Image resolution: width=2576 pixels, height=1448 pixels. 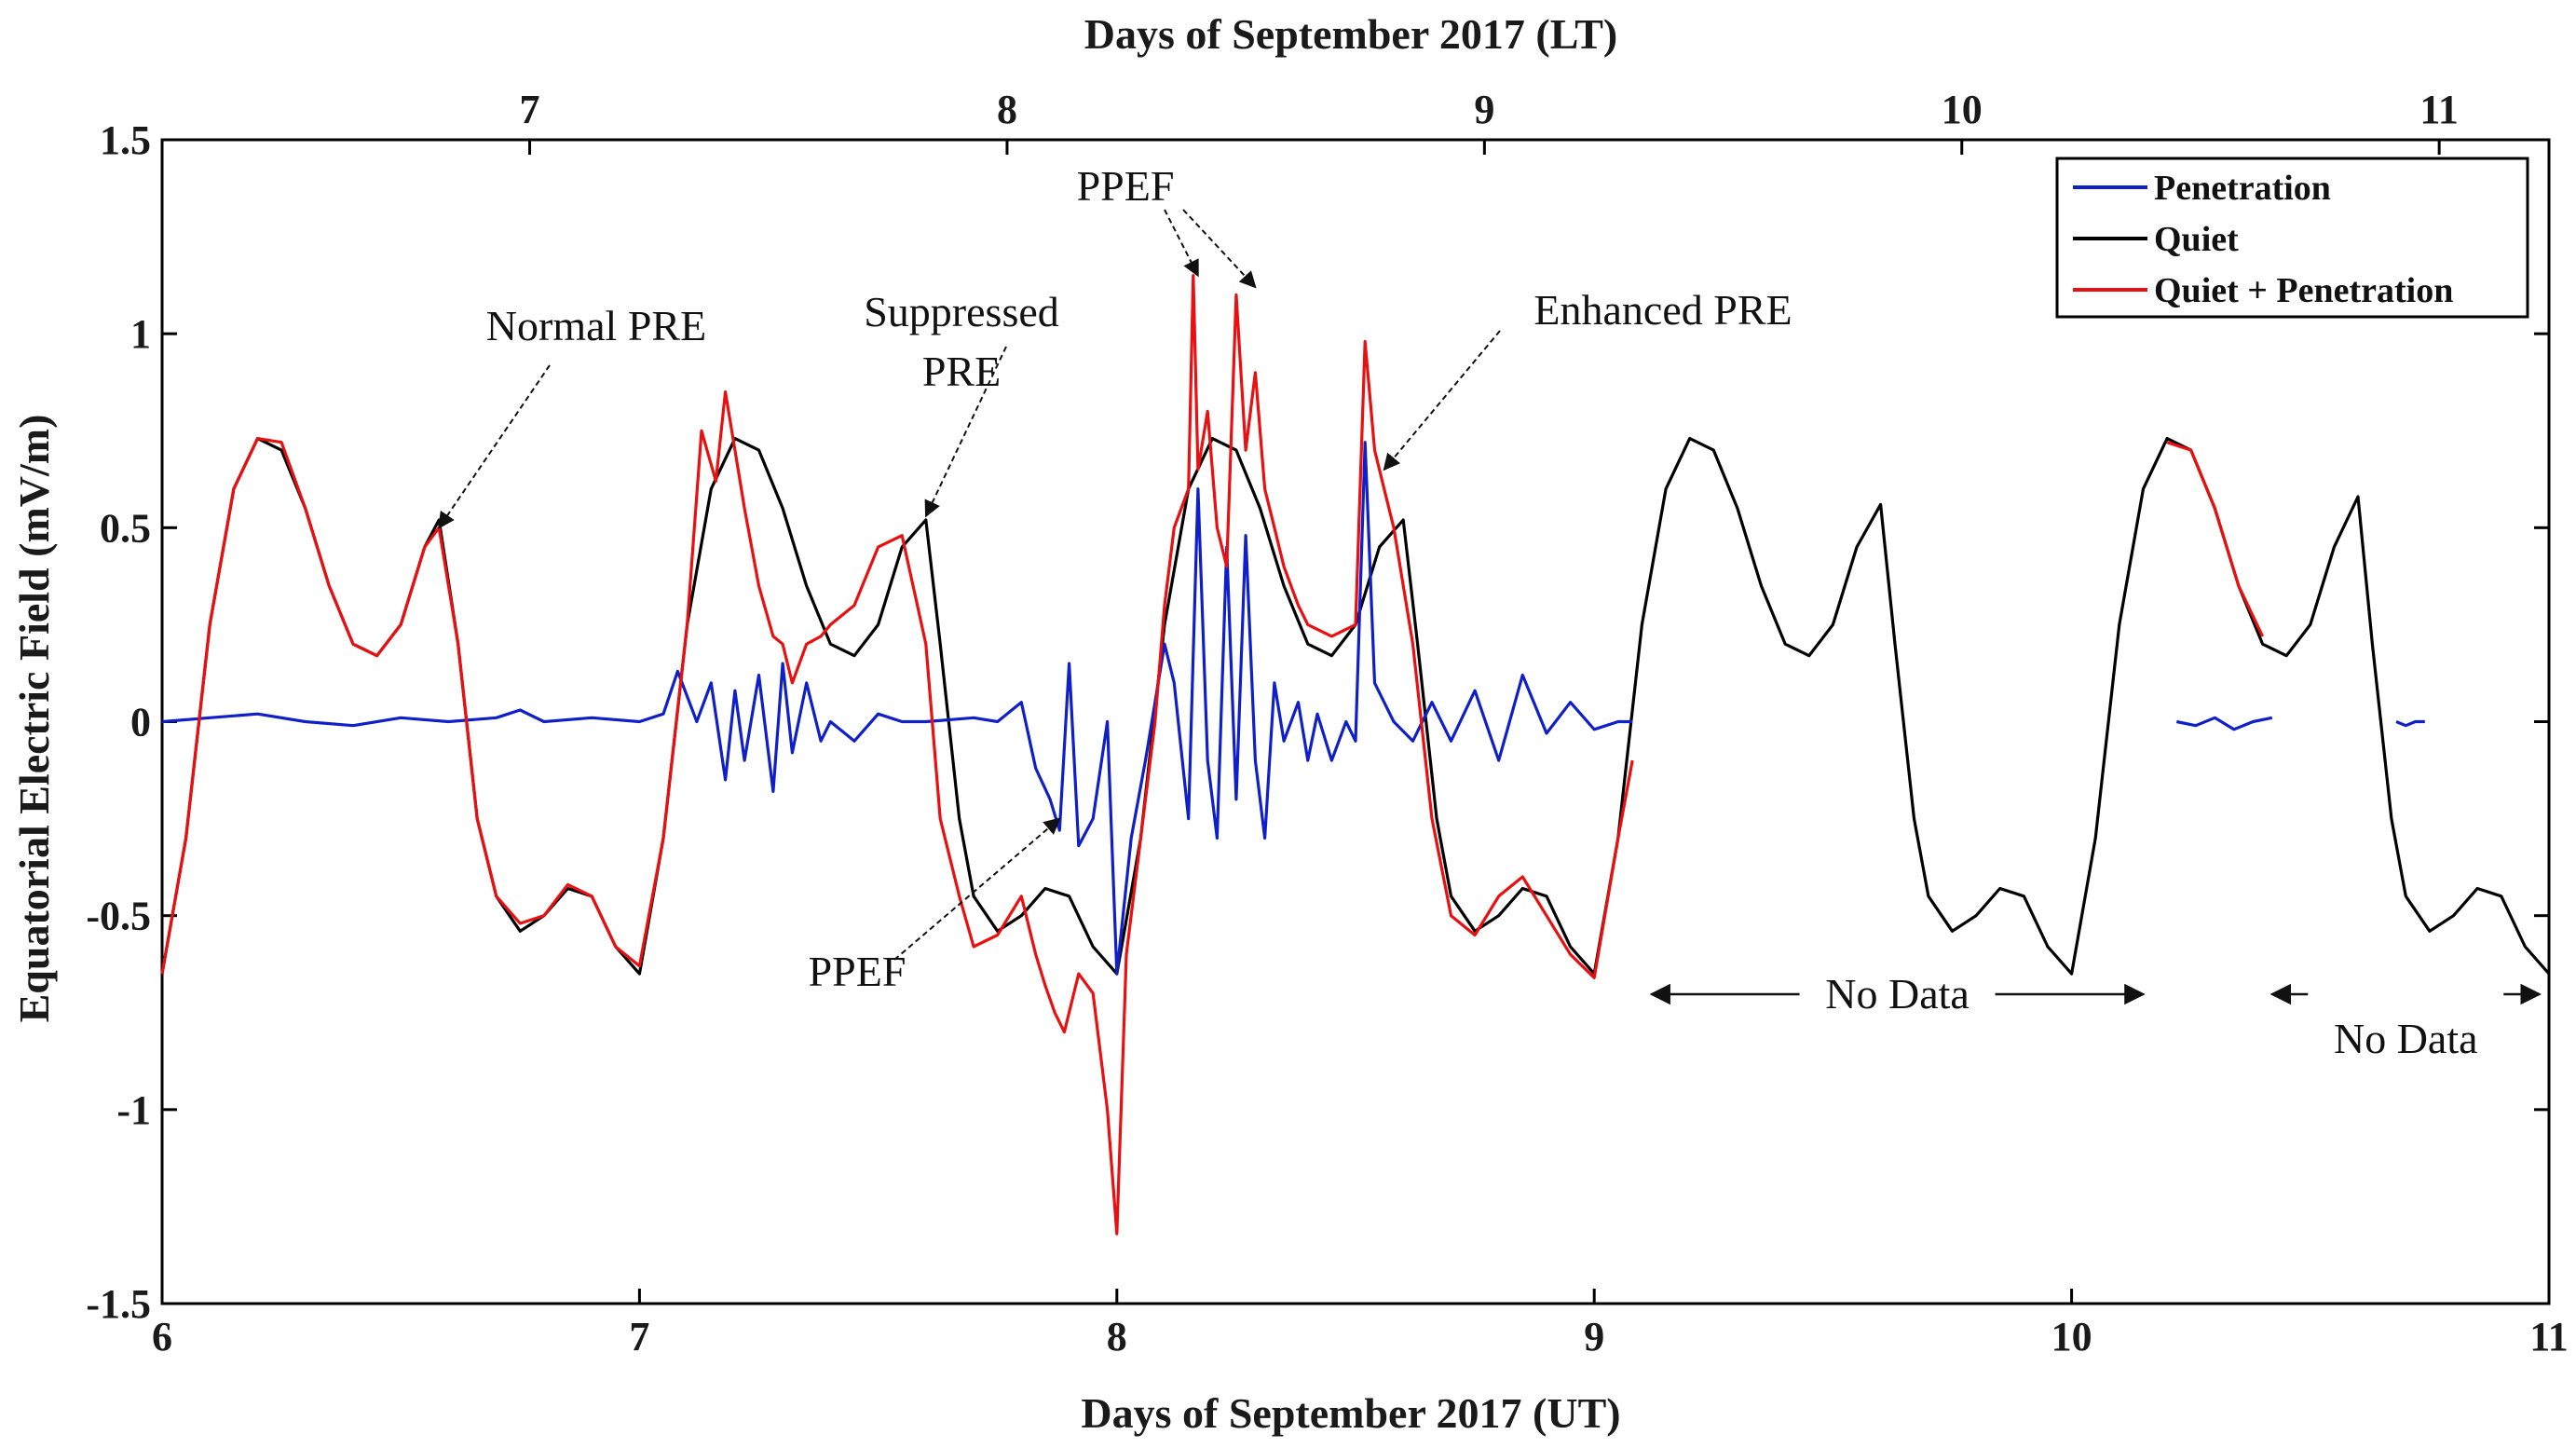 What do you see at coordinates (133, 1110) in the screenshot?
I see `y-tick-label: -1` at bounding box center [133, 1110].